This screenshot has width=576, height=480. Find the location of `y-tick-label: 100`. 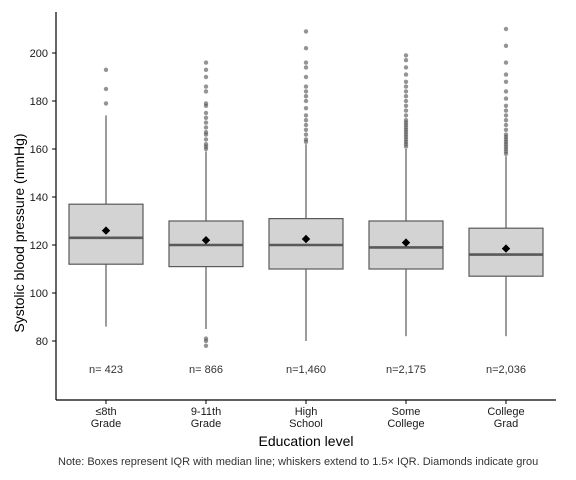

y-tick-label: 100 is located at coordinates (39, 294).